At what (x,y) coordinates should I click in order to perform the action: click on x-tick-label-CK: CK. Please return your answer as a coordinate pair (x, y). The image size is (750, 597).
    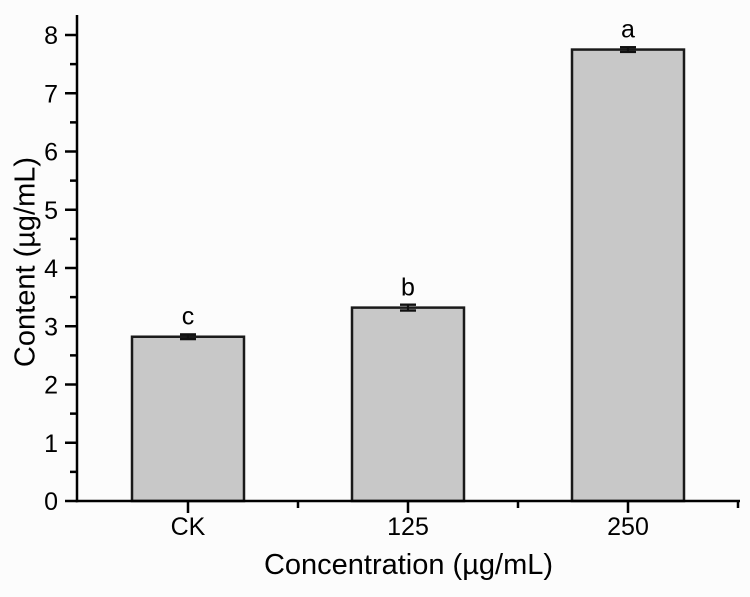
    Looking at the image, I should click on (188, 527).